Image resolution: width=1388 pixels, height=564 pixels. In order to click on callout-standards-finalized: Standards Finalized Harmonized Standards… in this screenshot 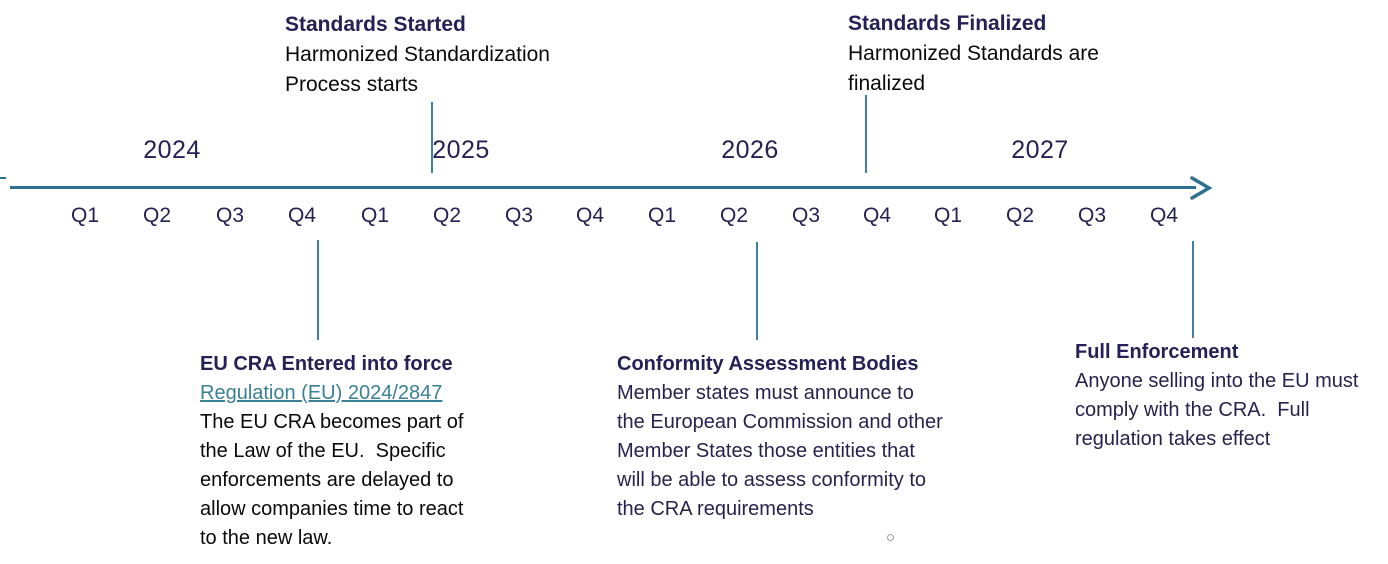, I will do `click(1013, 54)`.